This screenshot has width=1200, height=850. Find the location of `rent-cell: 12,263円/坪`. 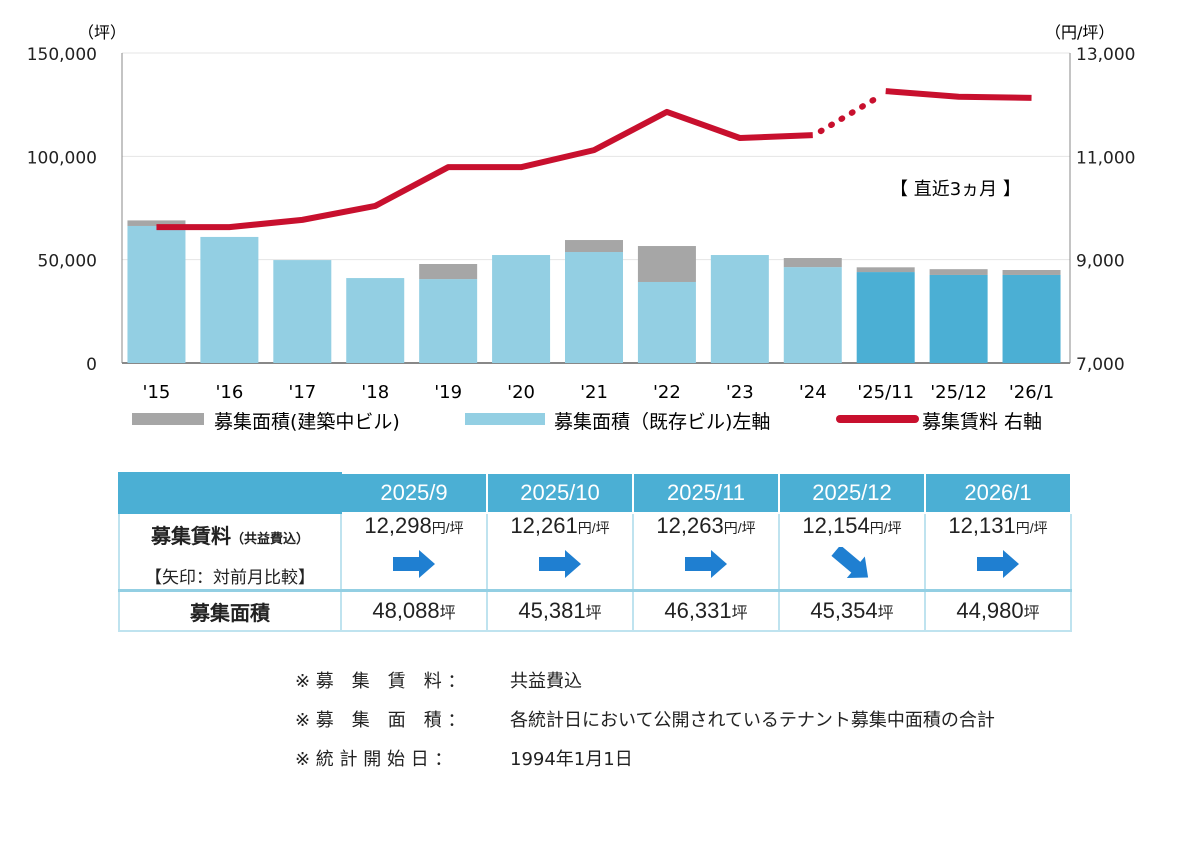

rent-cell: 12,263円/坪 is located at coordinates (706, 552).